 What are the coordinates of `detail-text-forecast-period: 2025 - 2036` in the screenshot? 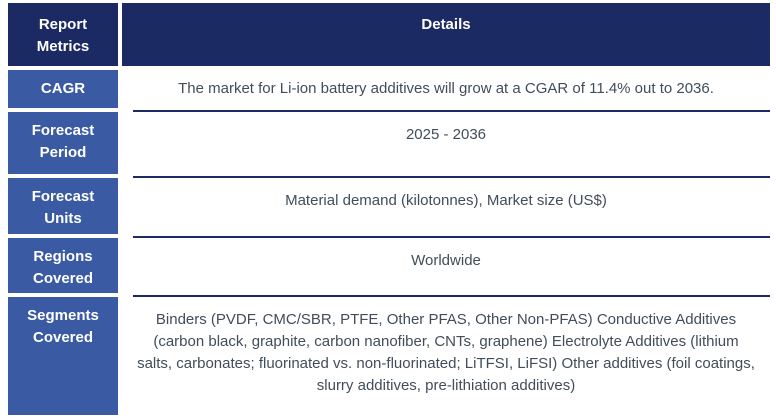 It's located at (446, 134).